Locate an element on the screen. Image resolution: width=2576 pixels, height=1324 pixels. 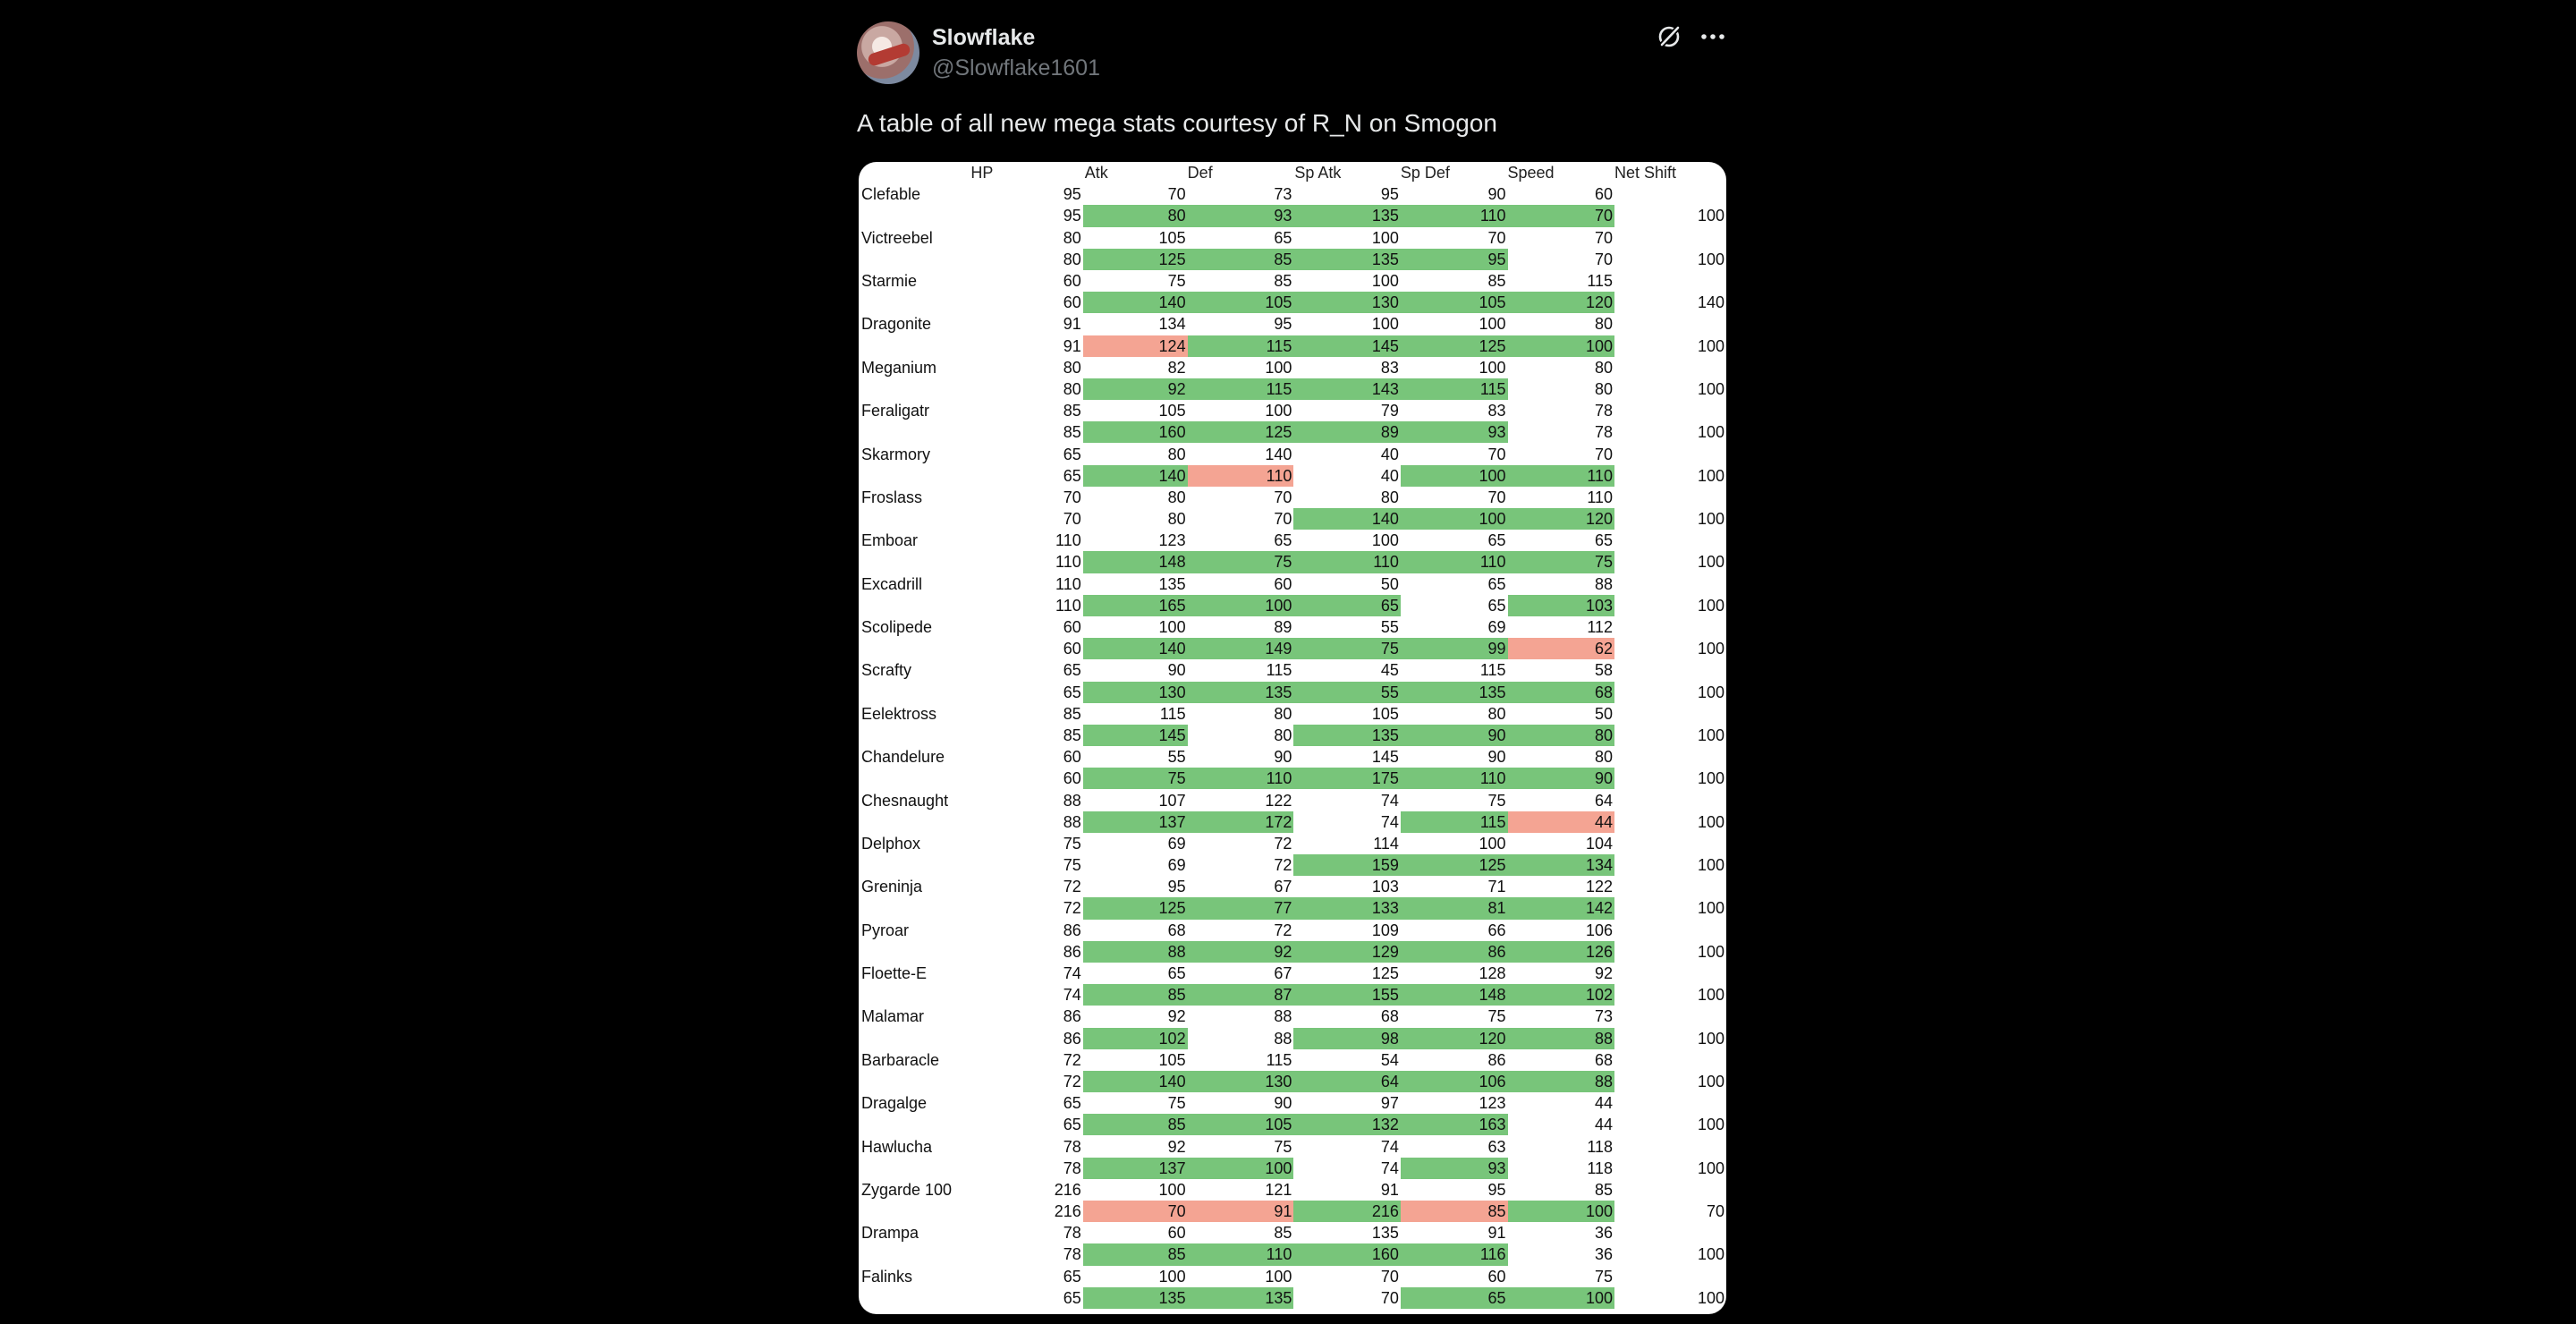
mega-def-cell: 80 is located at coordinates (1283, 735).